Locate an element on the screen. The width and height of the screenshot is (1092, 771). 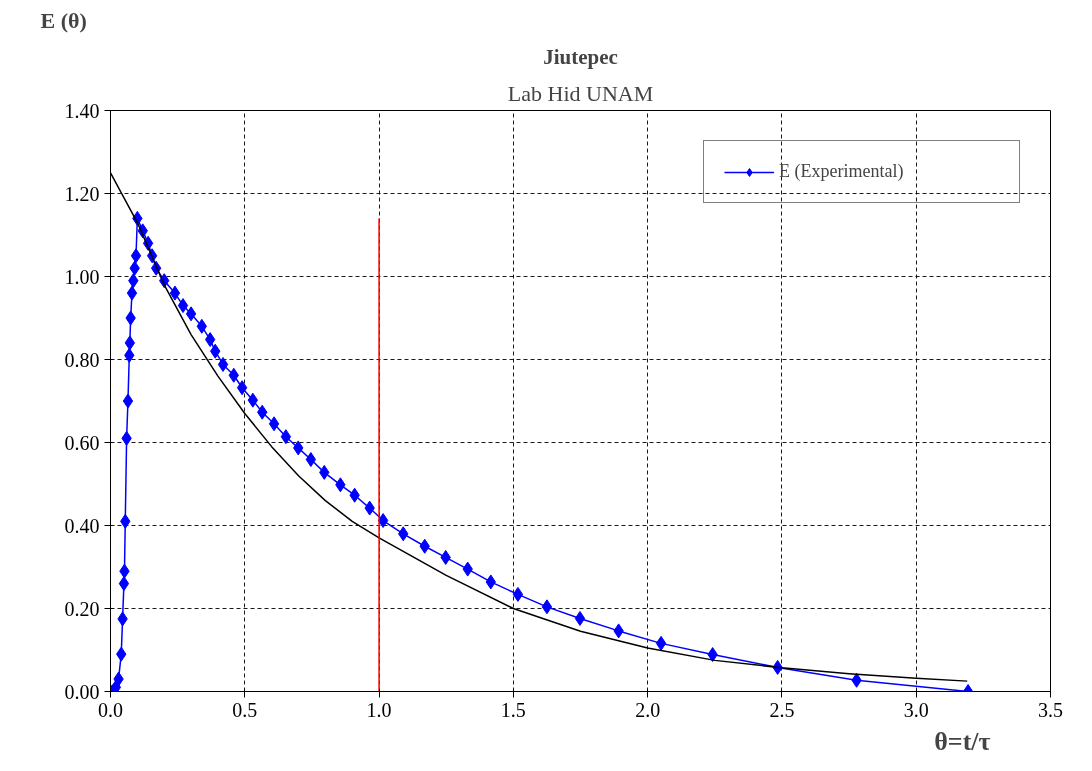
x-axis-title: θ=t/τ is located at coordinates (962, 741).